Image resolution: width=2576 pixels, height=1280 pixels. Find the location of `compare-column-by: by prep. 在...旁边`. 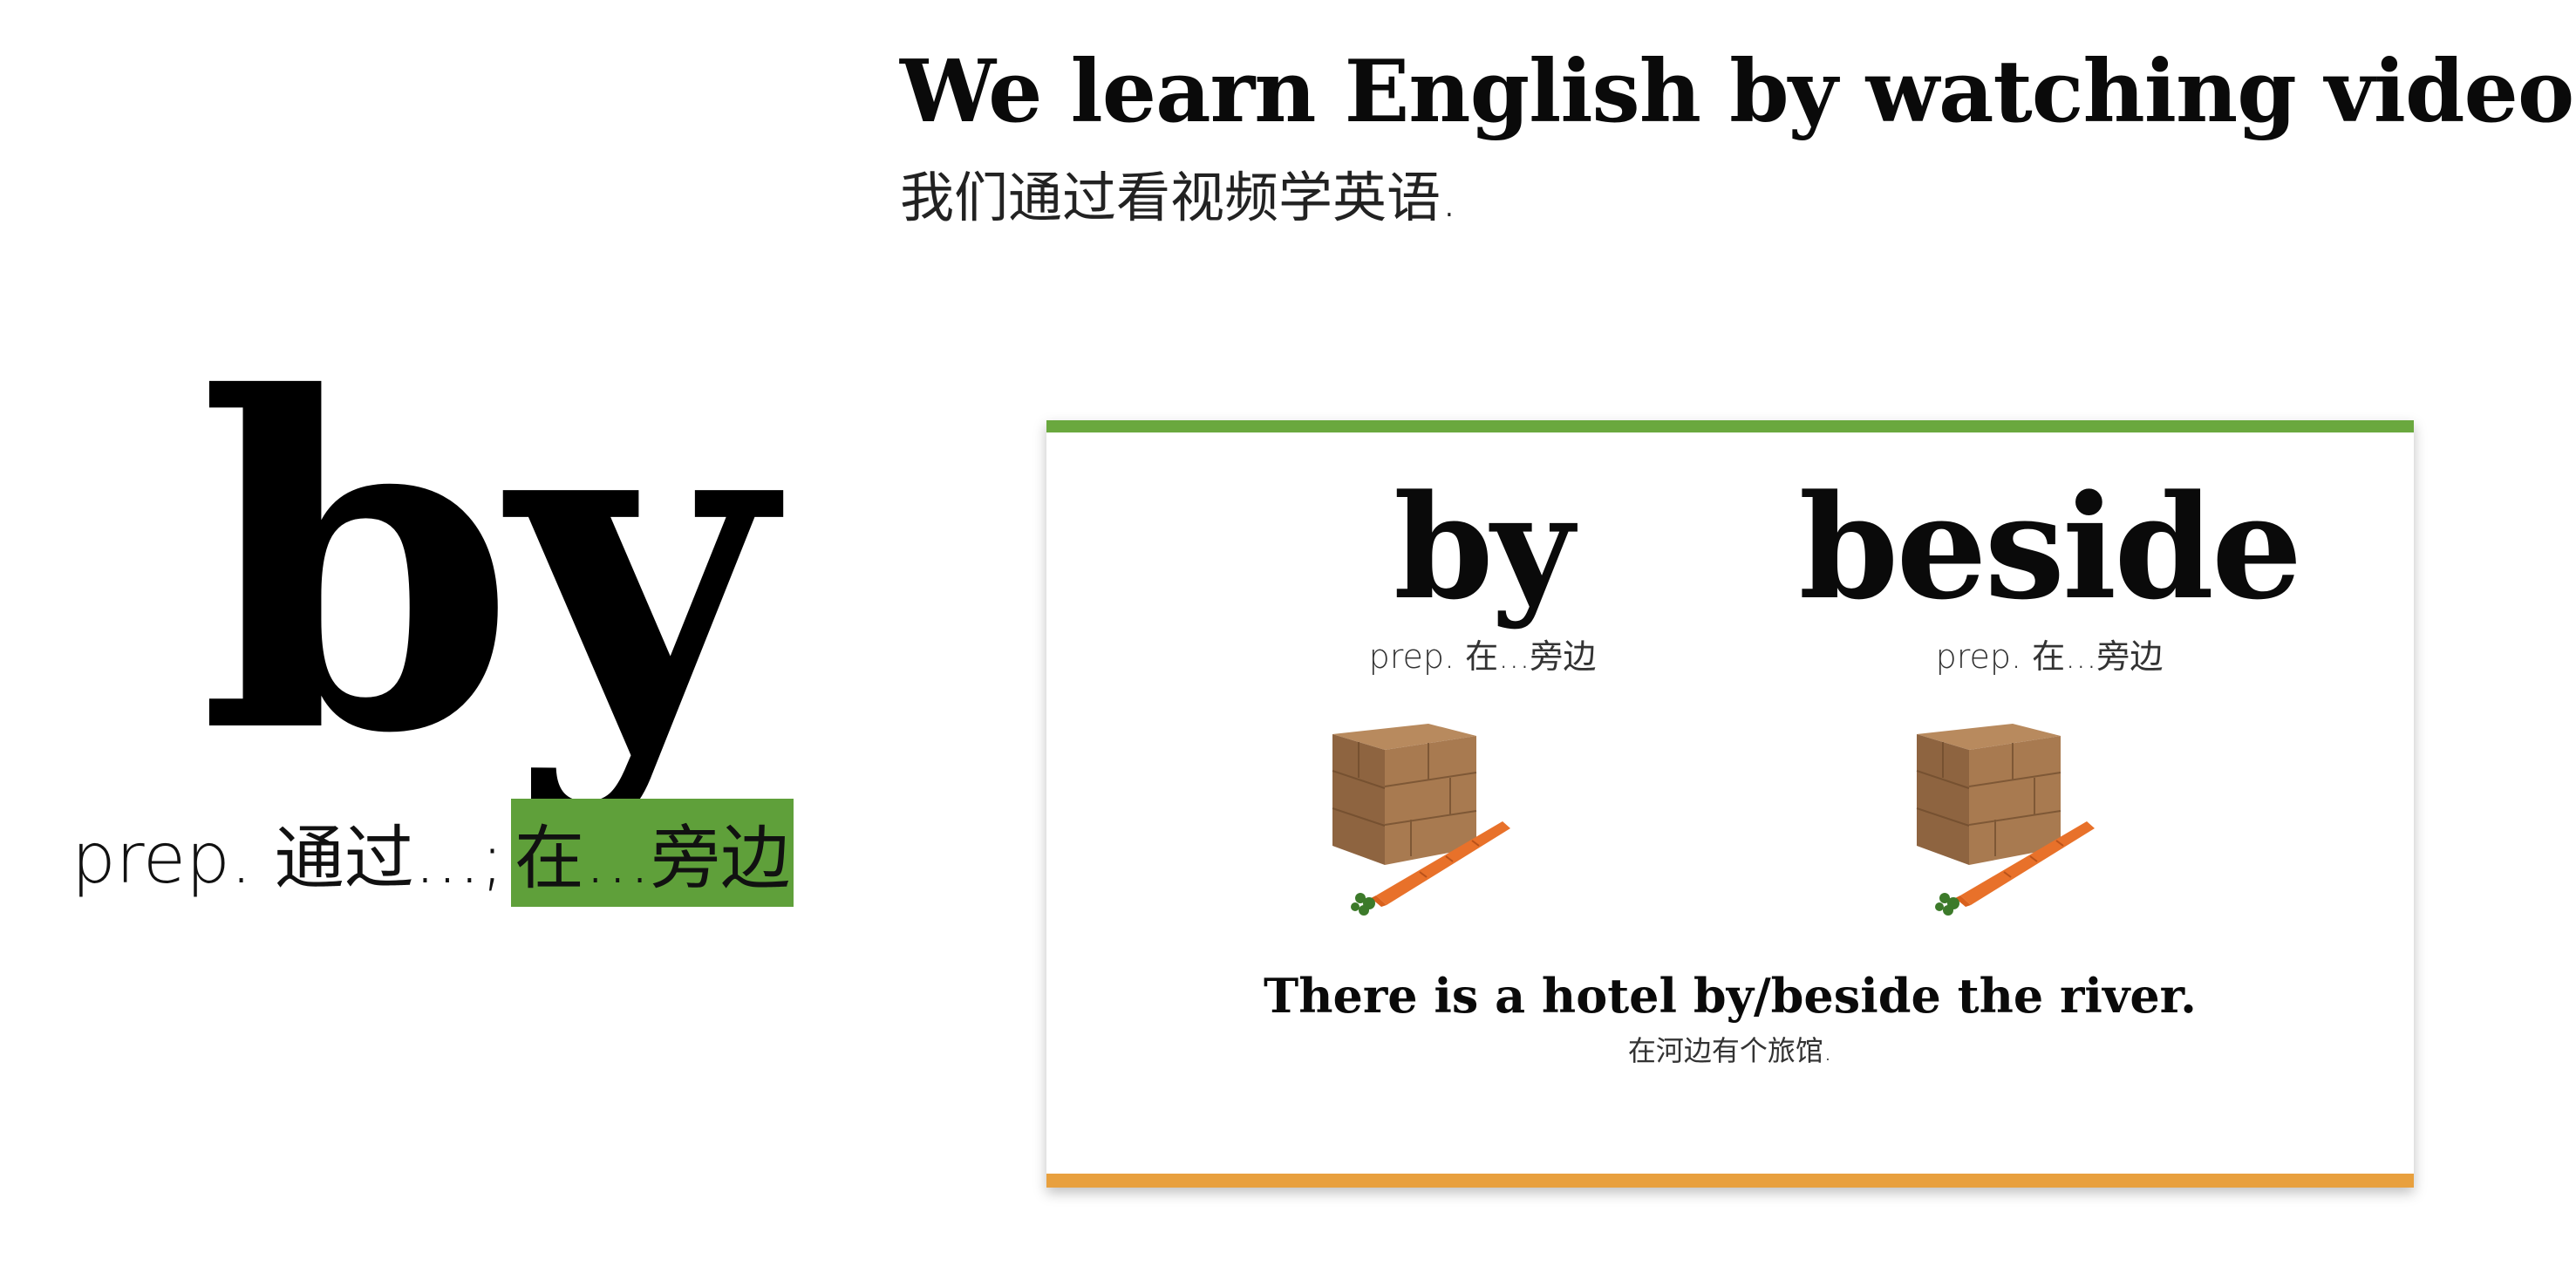

compare-column-by: by prep. 在...旁边 is located at coordinates (1482, 570).